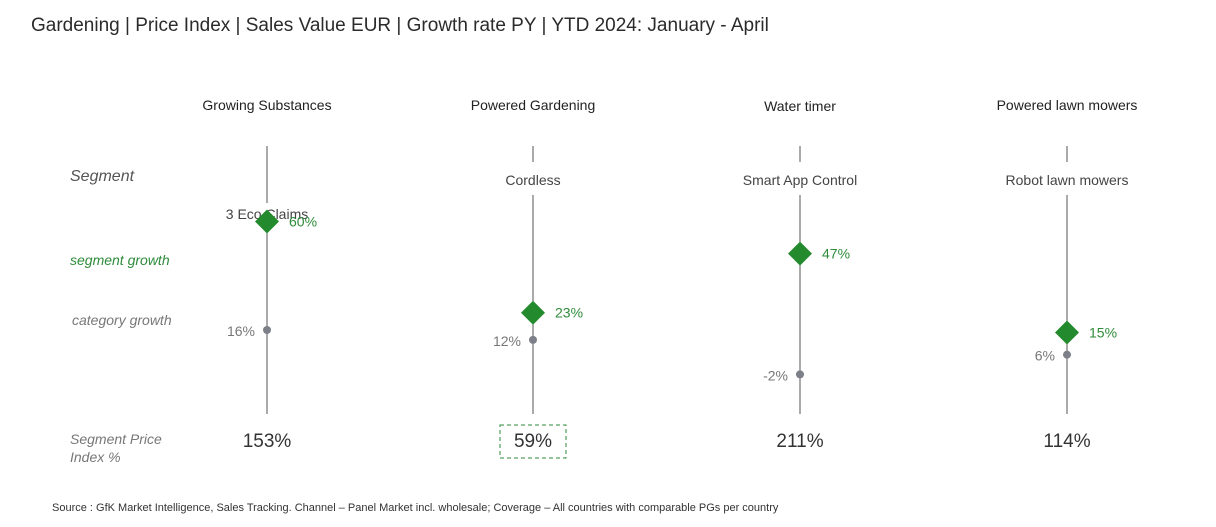 The image size is (1216, 527). What do you see at coordinates (533, 105) in the screenshot?
I see `category-header: Powered Gardening` at bounding box center [533, 105].